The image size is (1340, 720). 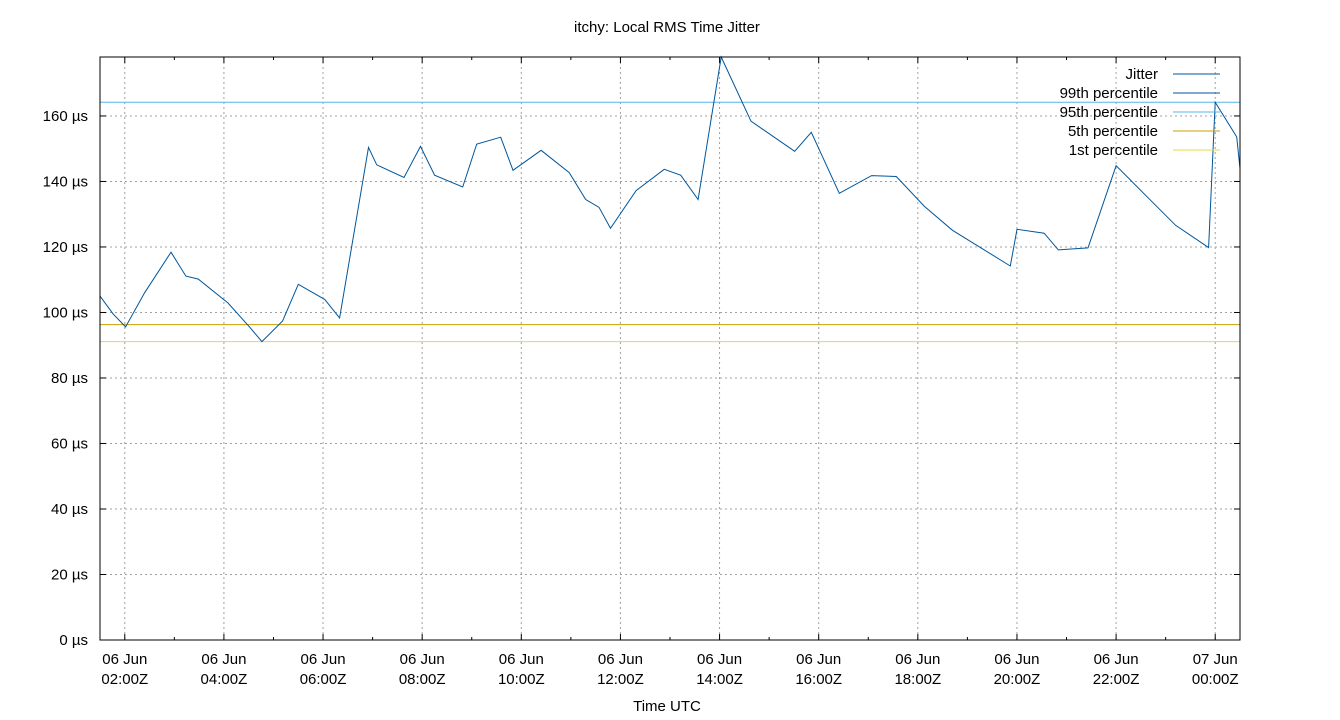 I want to click on y-tick-label: 120 µs, so click(x=65, y=247).